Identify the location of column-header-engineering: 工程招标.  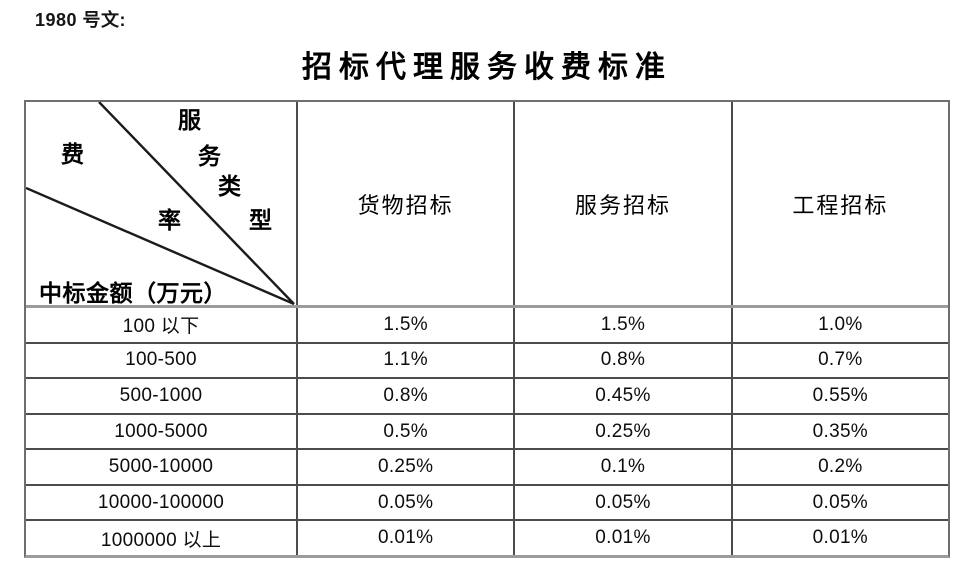
(840, 205).